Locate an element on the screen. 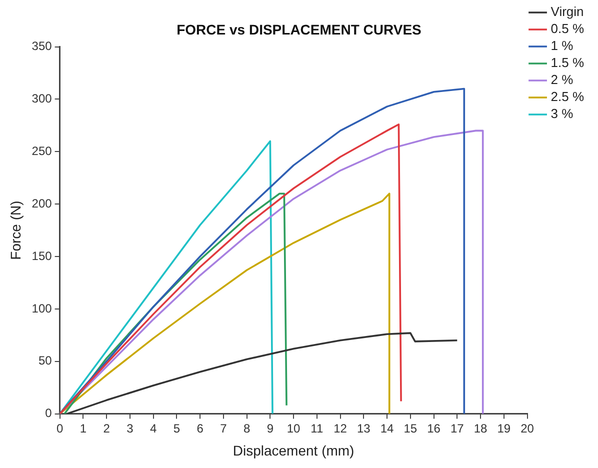 The width and height of the screenshot is (598, 468). y-axis-title: Force (N) is located at coordinates (15, 230).